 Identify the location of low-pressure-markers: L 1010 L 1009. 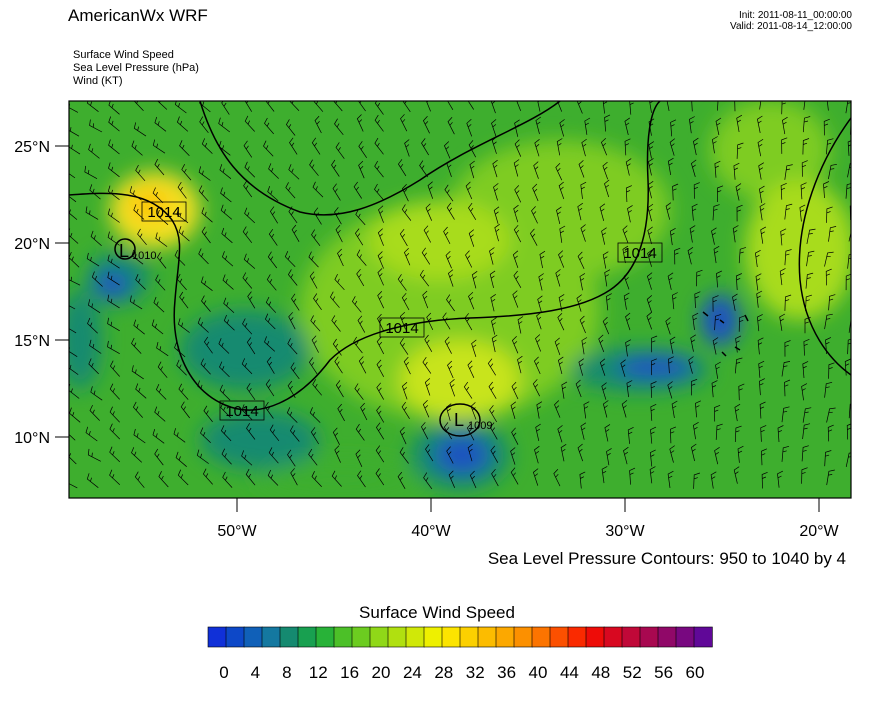
(305, 336).